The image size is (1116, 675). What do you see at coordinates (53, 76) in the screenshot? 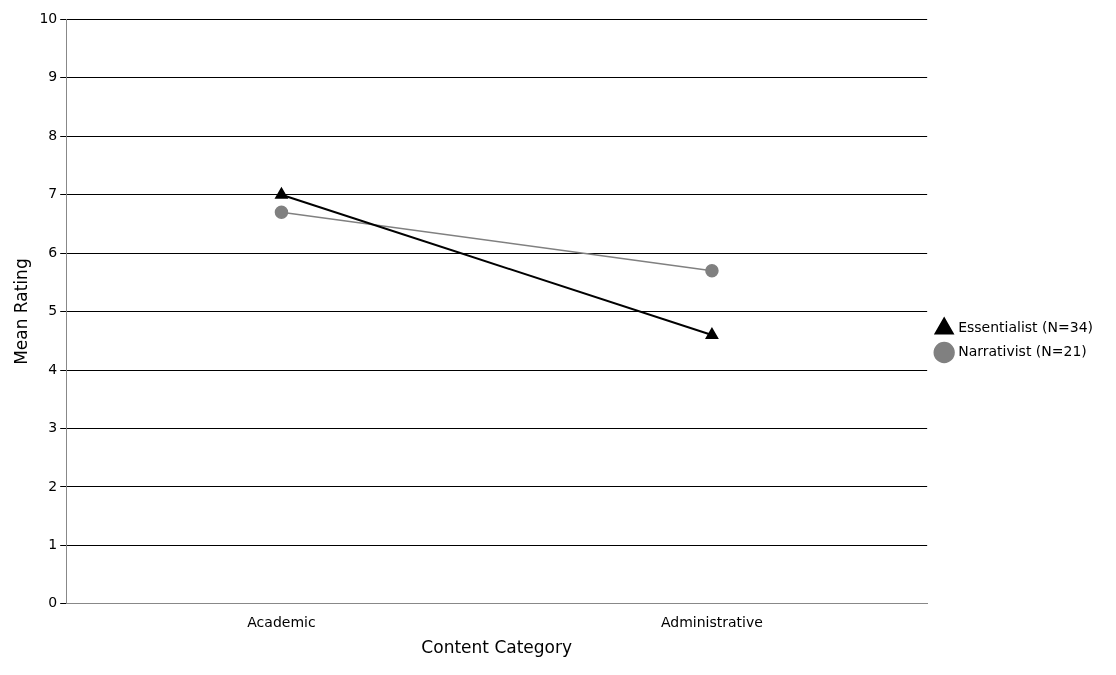
I see `y-tick-label: 9` at bounding box center [53, 76].